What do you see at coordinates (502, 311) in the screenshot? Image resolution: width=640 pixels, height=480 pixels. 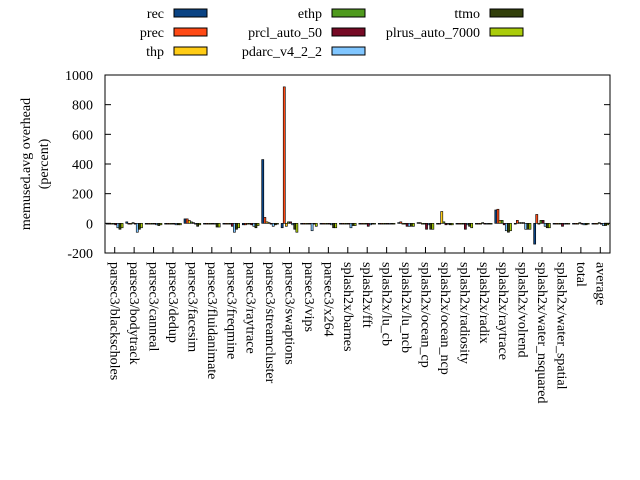 I see `x-tick-label: splash2x/raytrace` at bounding box center [502, 311].